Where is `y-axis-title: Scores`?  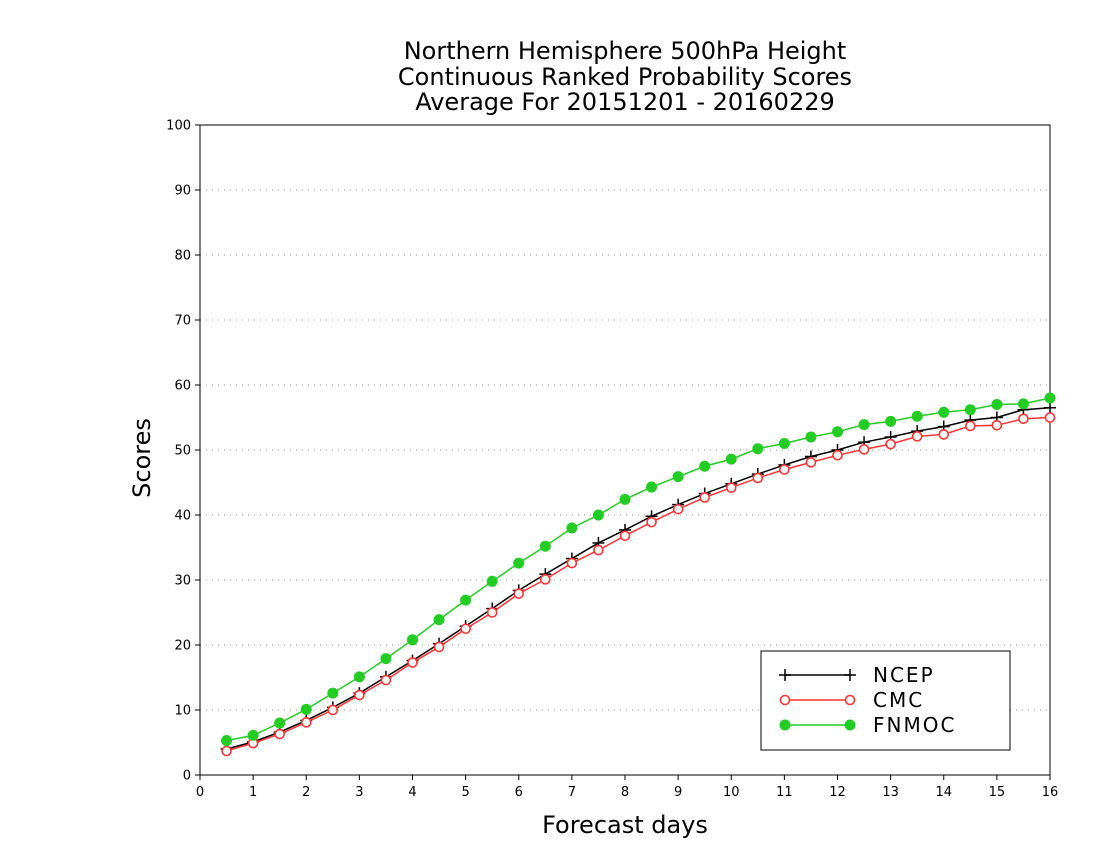
y-axis-title: Scores is located at coordinates (142, 458).